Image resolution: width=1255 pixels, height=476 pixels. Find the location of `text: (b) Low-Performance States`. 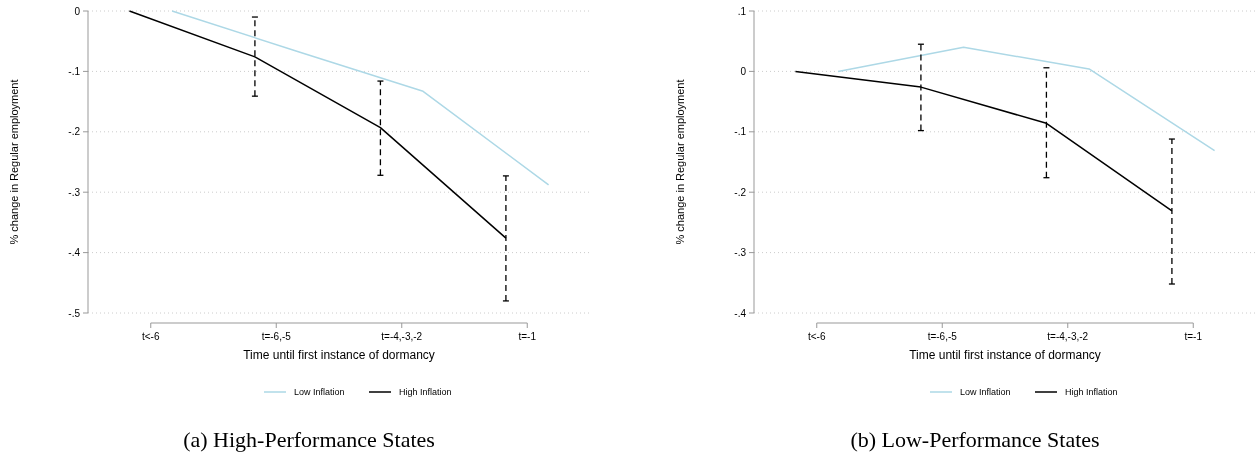

text: (b) Low-Performance States is located at coordinates (975, 439).